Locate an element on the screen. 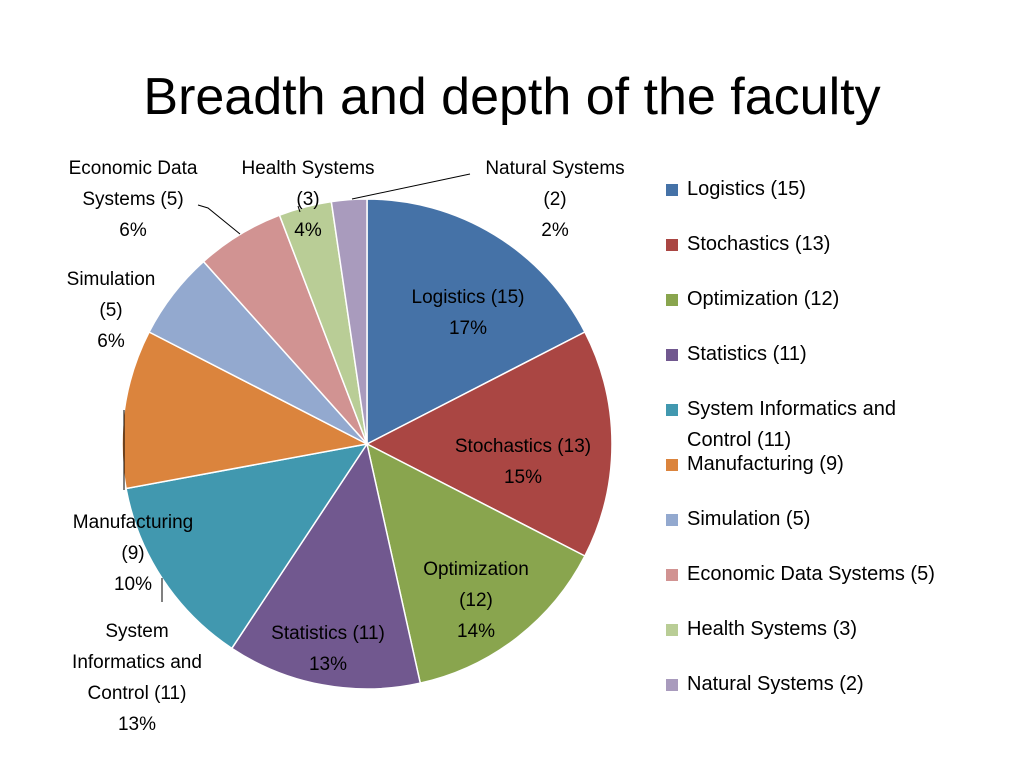 The image size is (1024, 768). data-label-system-informatics-and-control-11: System Informatics and Control (11) 13% is located at coordinates (137, 678).